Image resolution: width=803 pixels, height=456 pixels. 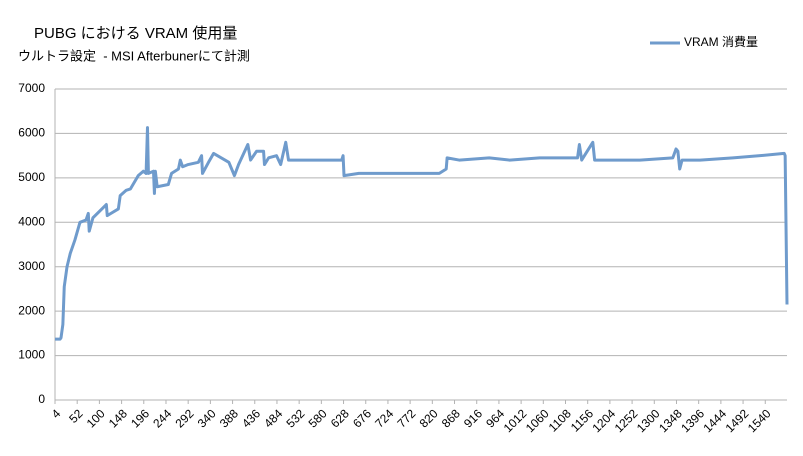 What do you see at coordinates (251, 418) in the screenshot?
I see `x-tick-label: 436` at bounding box center [251, 418].